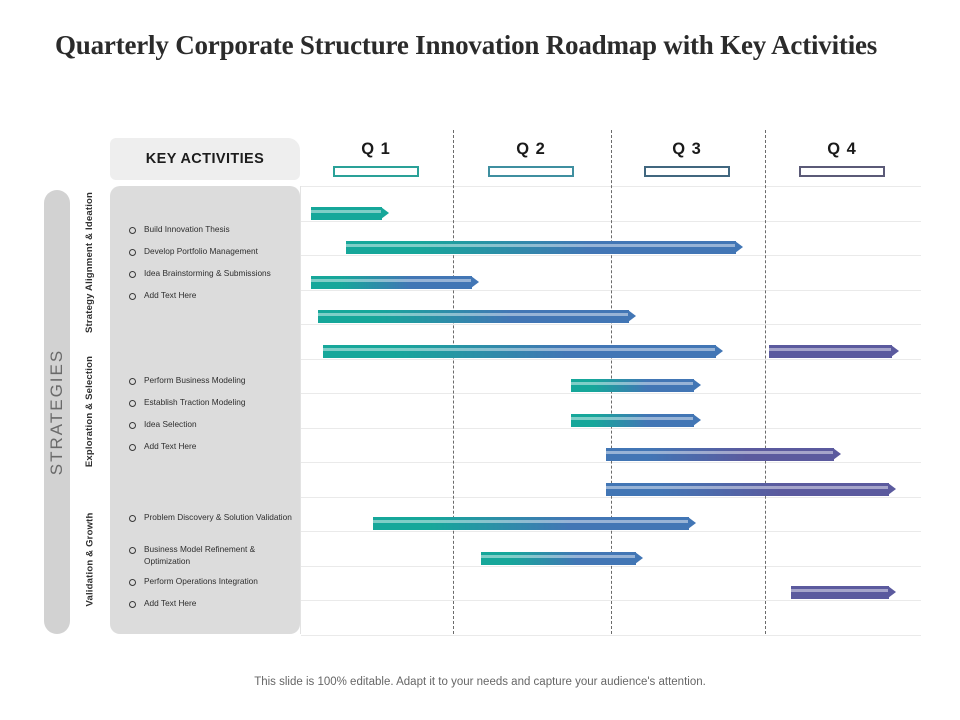 This screenshot has height=720, width=960. I want to click on activity-item: Build Innovation Thesis, so click(205, 230).